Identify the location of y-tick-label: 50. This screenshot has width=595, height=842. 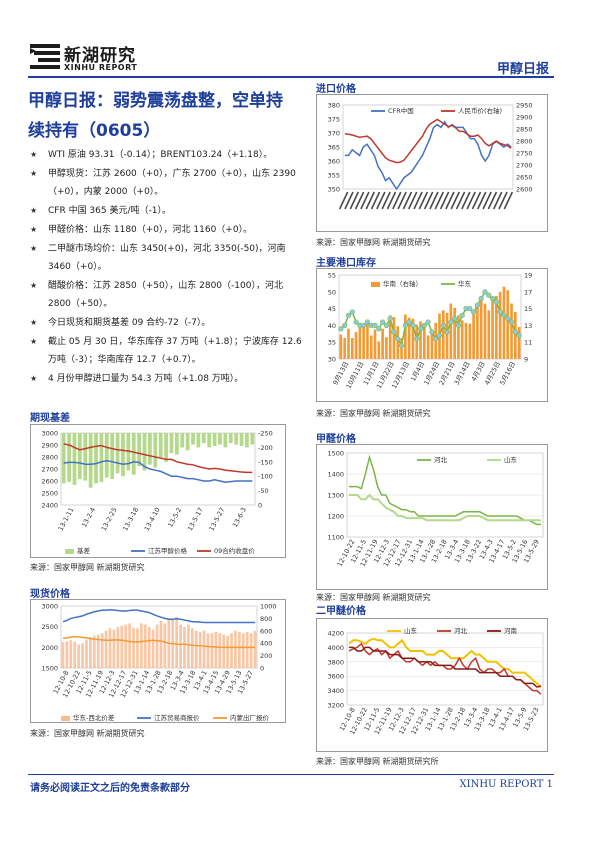
(332, 292).